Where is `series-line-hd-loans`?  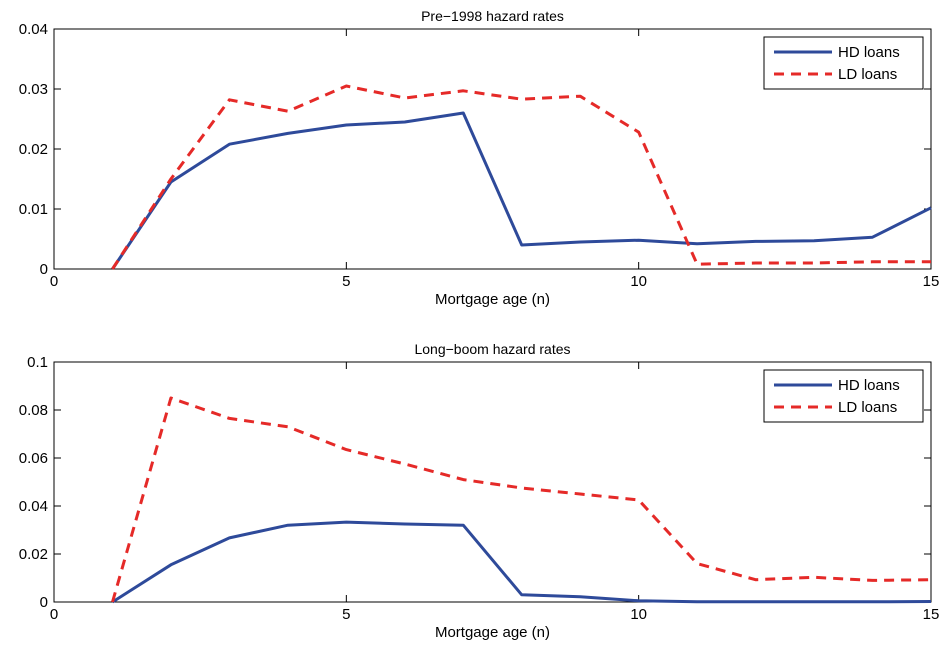 series-line-hd-loans is located at coordinates (521, 562).